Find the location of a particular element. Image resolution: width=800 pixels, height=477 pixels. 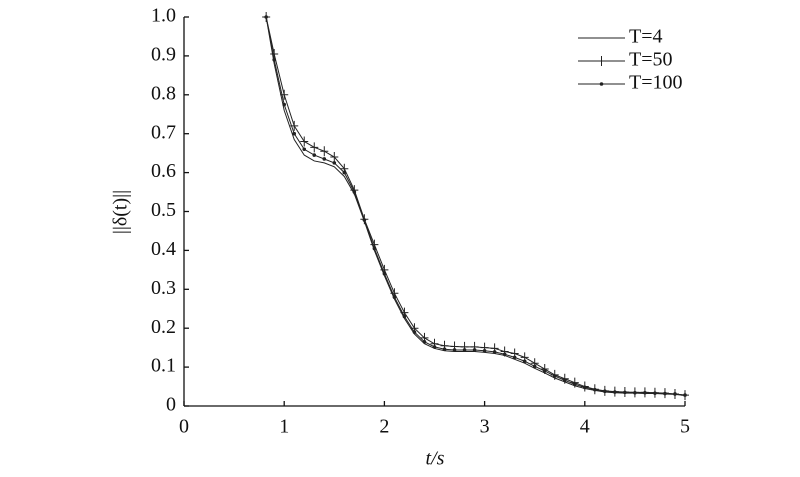

y-tick-label: 0.1 is located at coordinates (163, 366).